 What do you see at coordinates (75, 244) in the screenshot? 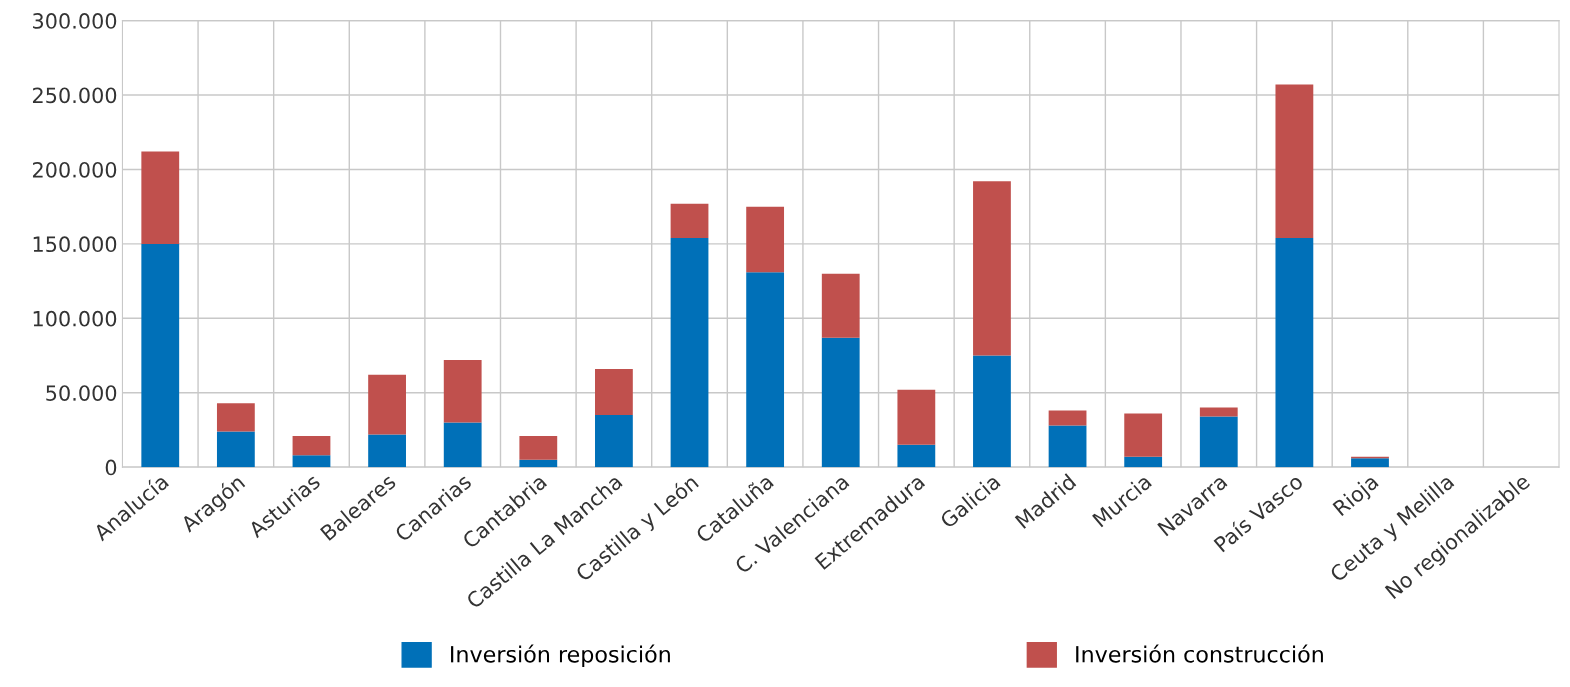
I see `y-tick-label: 150.000` at bounding box center [75, 244].